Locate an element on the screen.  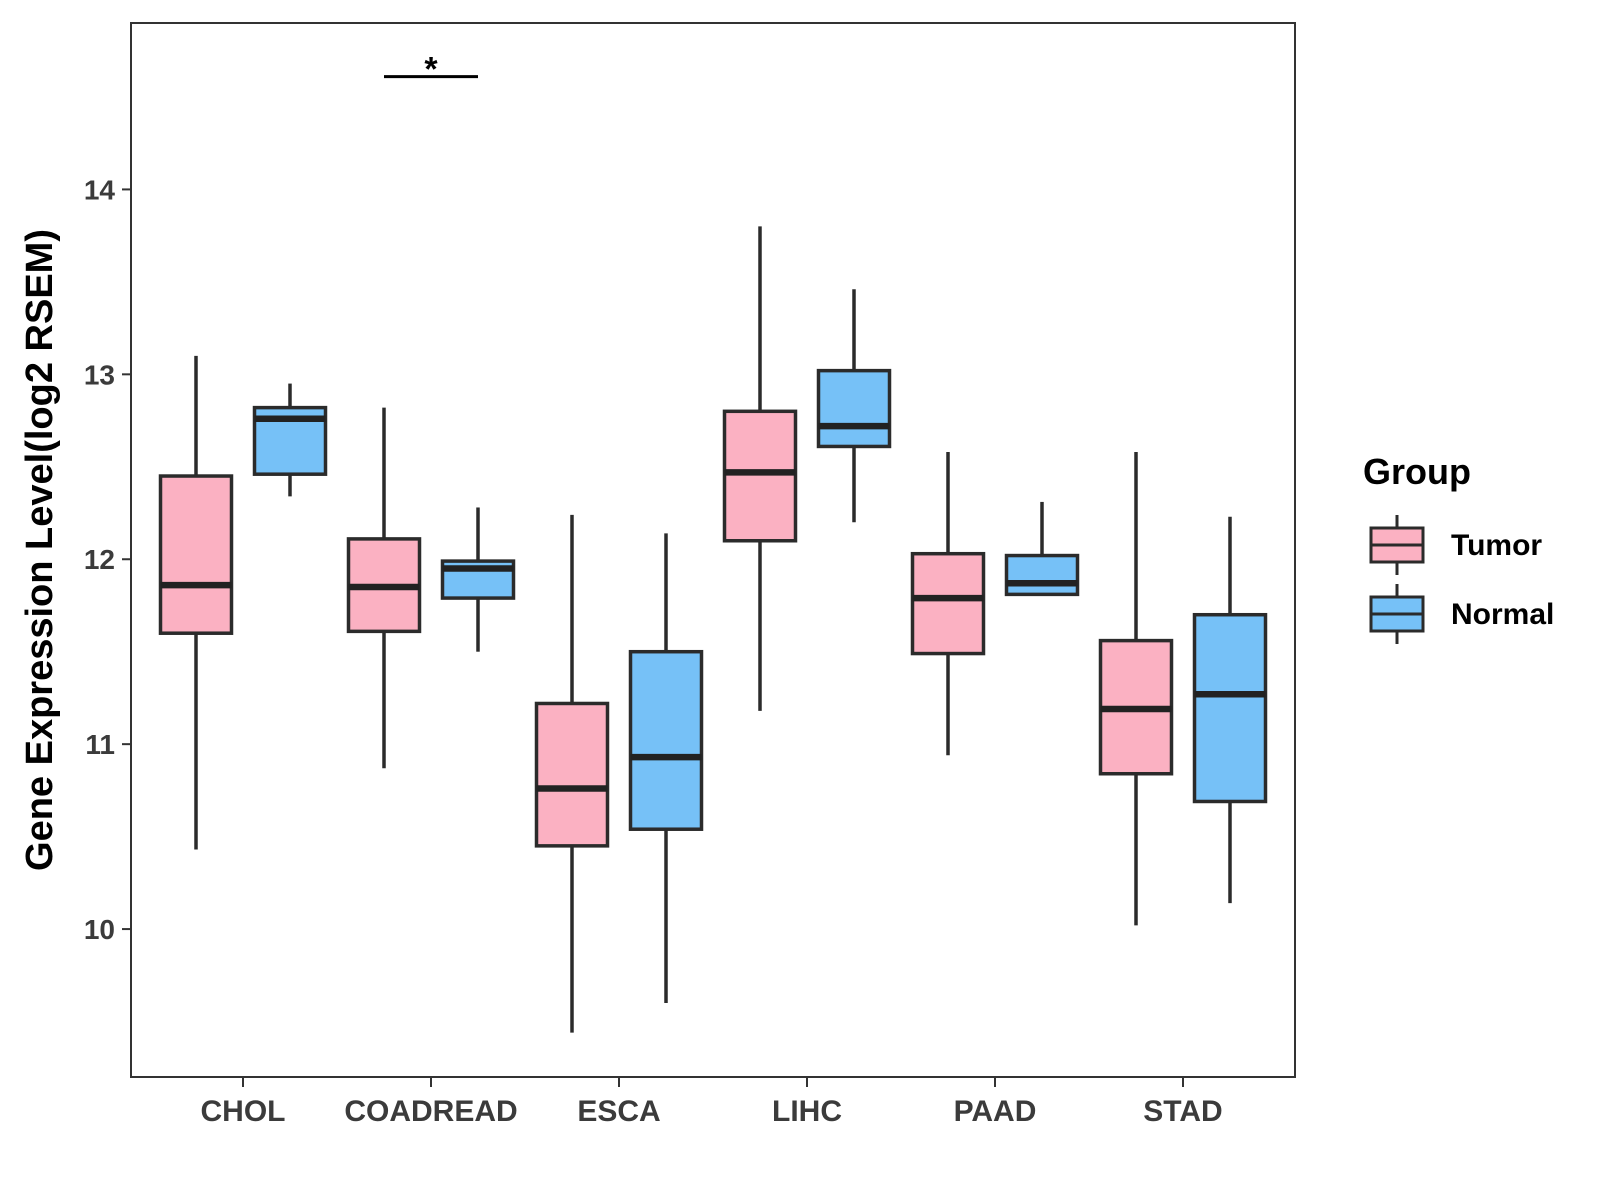
legend-label-tumor: Tumor is located at coordinates (1496, 545).